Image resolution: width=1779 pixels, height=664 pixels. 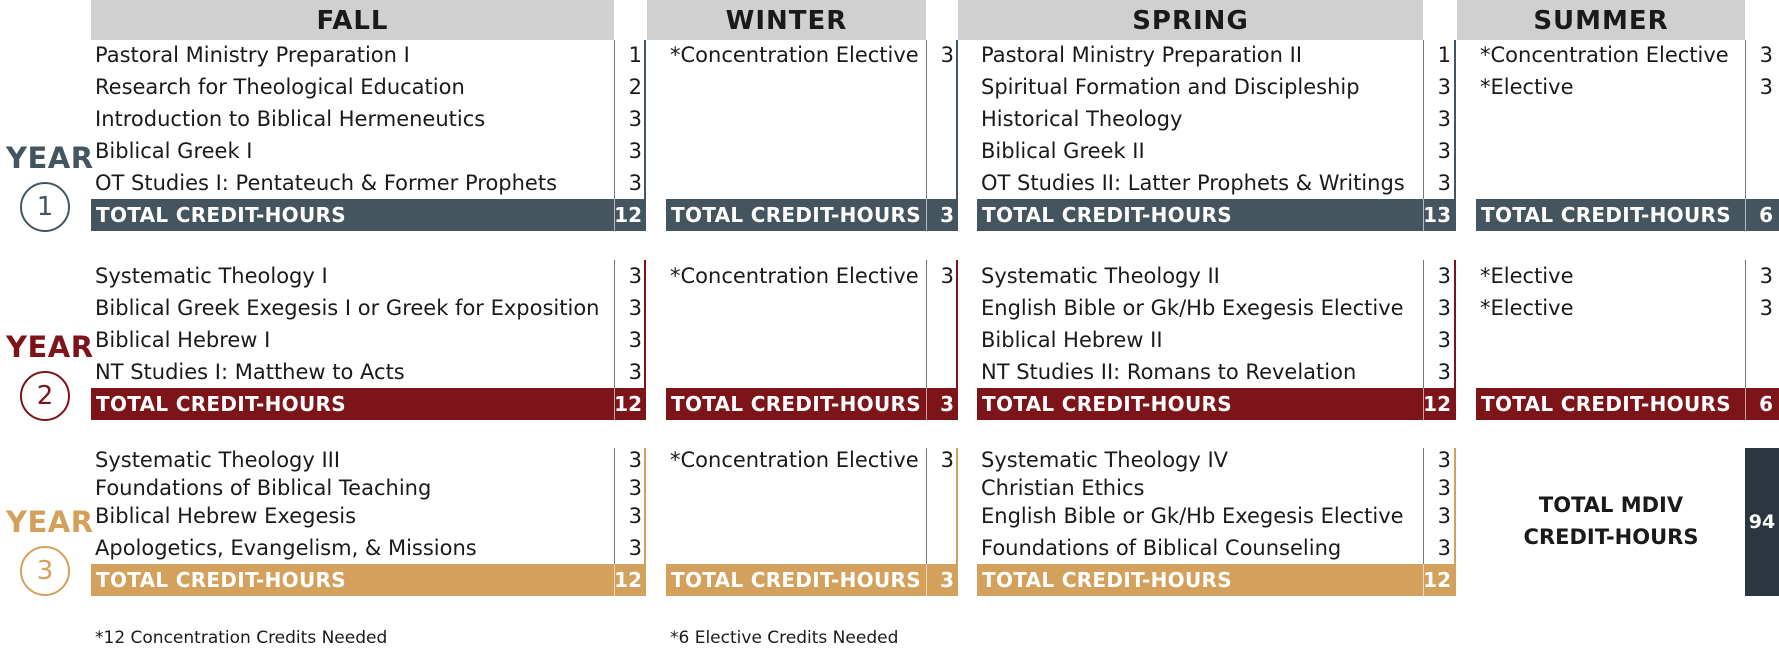 What do you see at coordinates (784, 638) in the screenshot?
I see `footnote-elective: *6 Elective Credits Needed` at bounding box center [784, 638].